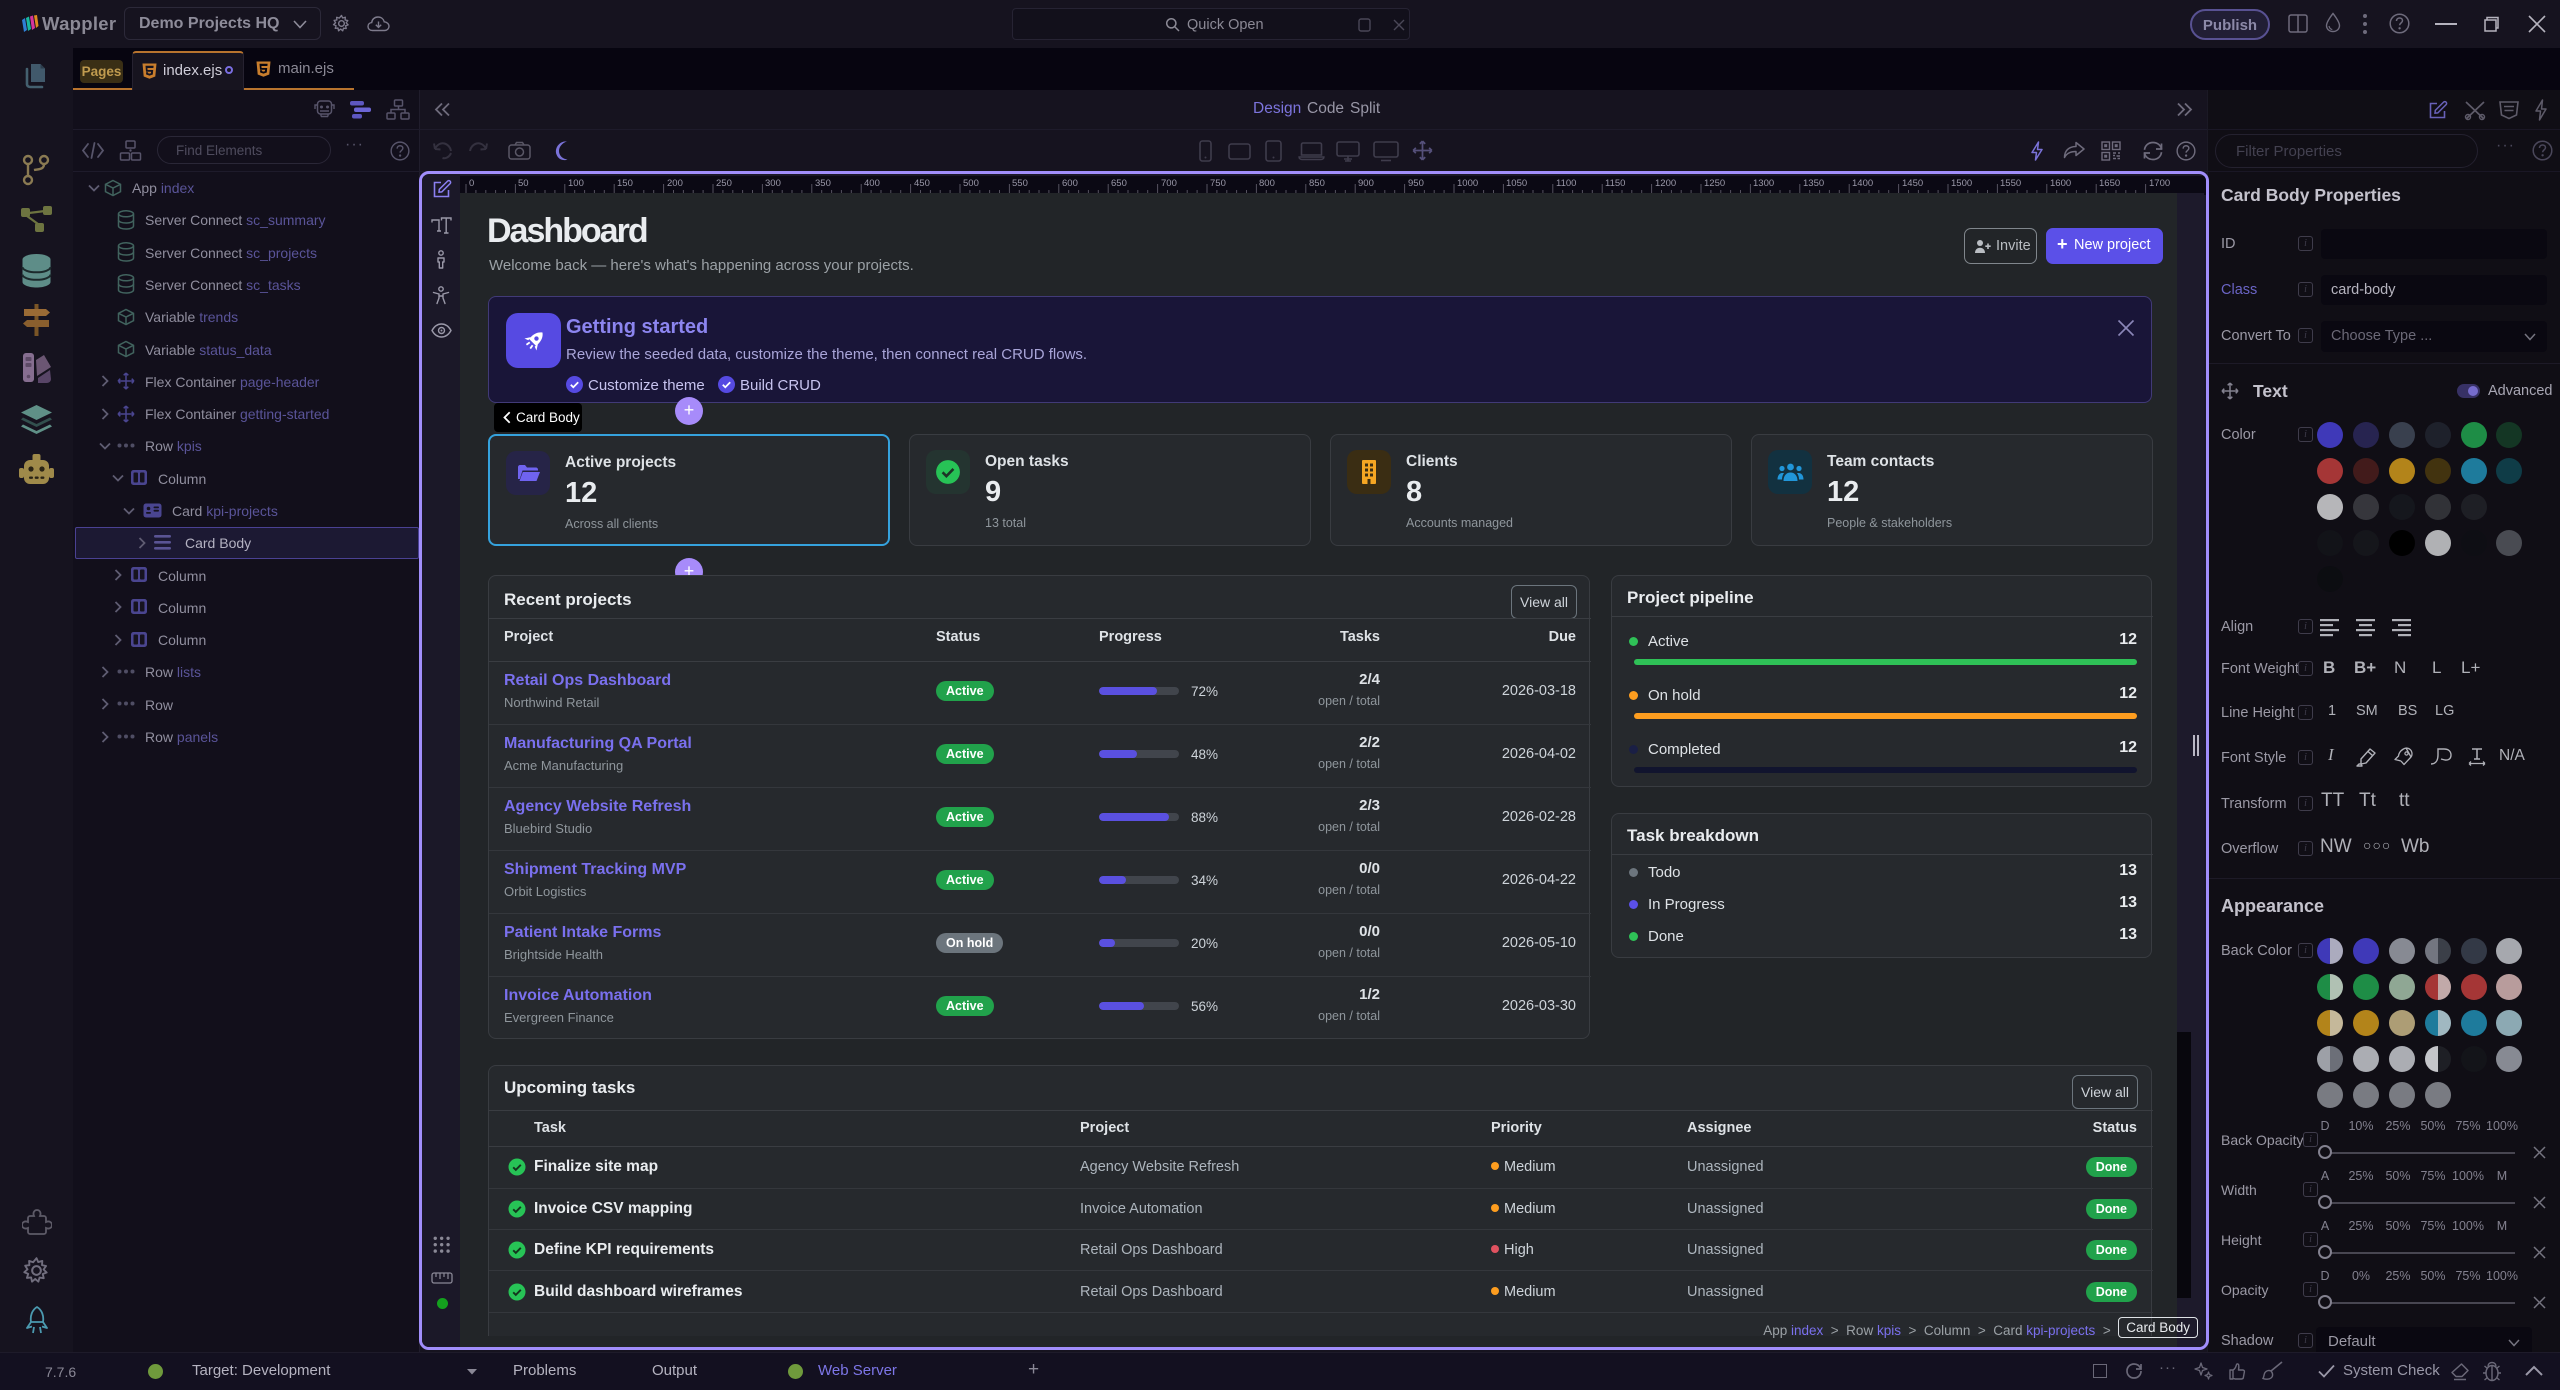 The width and height of the screenshot is (2560, 1390). Describe the element at coordinates (1366, 183) in the screenshot. I see `svg-text: 900` at that location.